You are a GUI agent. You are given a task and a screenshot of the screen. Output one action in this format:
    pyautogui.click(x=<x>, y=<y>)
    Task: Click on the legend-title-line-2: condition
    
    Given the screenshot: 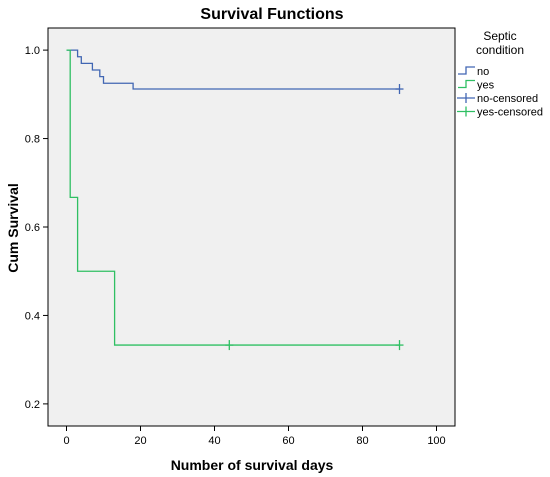 What is the action you would take?
    pyautogui.click(x=500, y=50)
    